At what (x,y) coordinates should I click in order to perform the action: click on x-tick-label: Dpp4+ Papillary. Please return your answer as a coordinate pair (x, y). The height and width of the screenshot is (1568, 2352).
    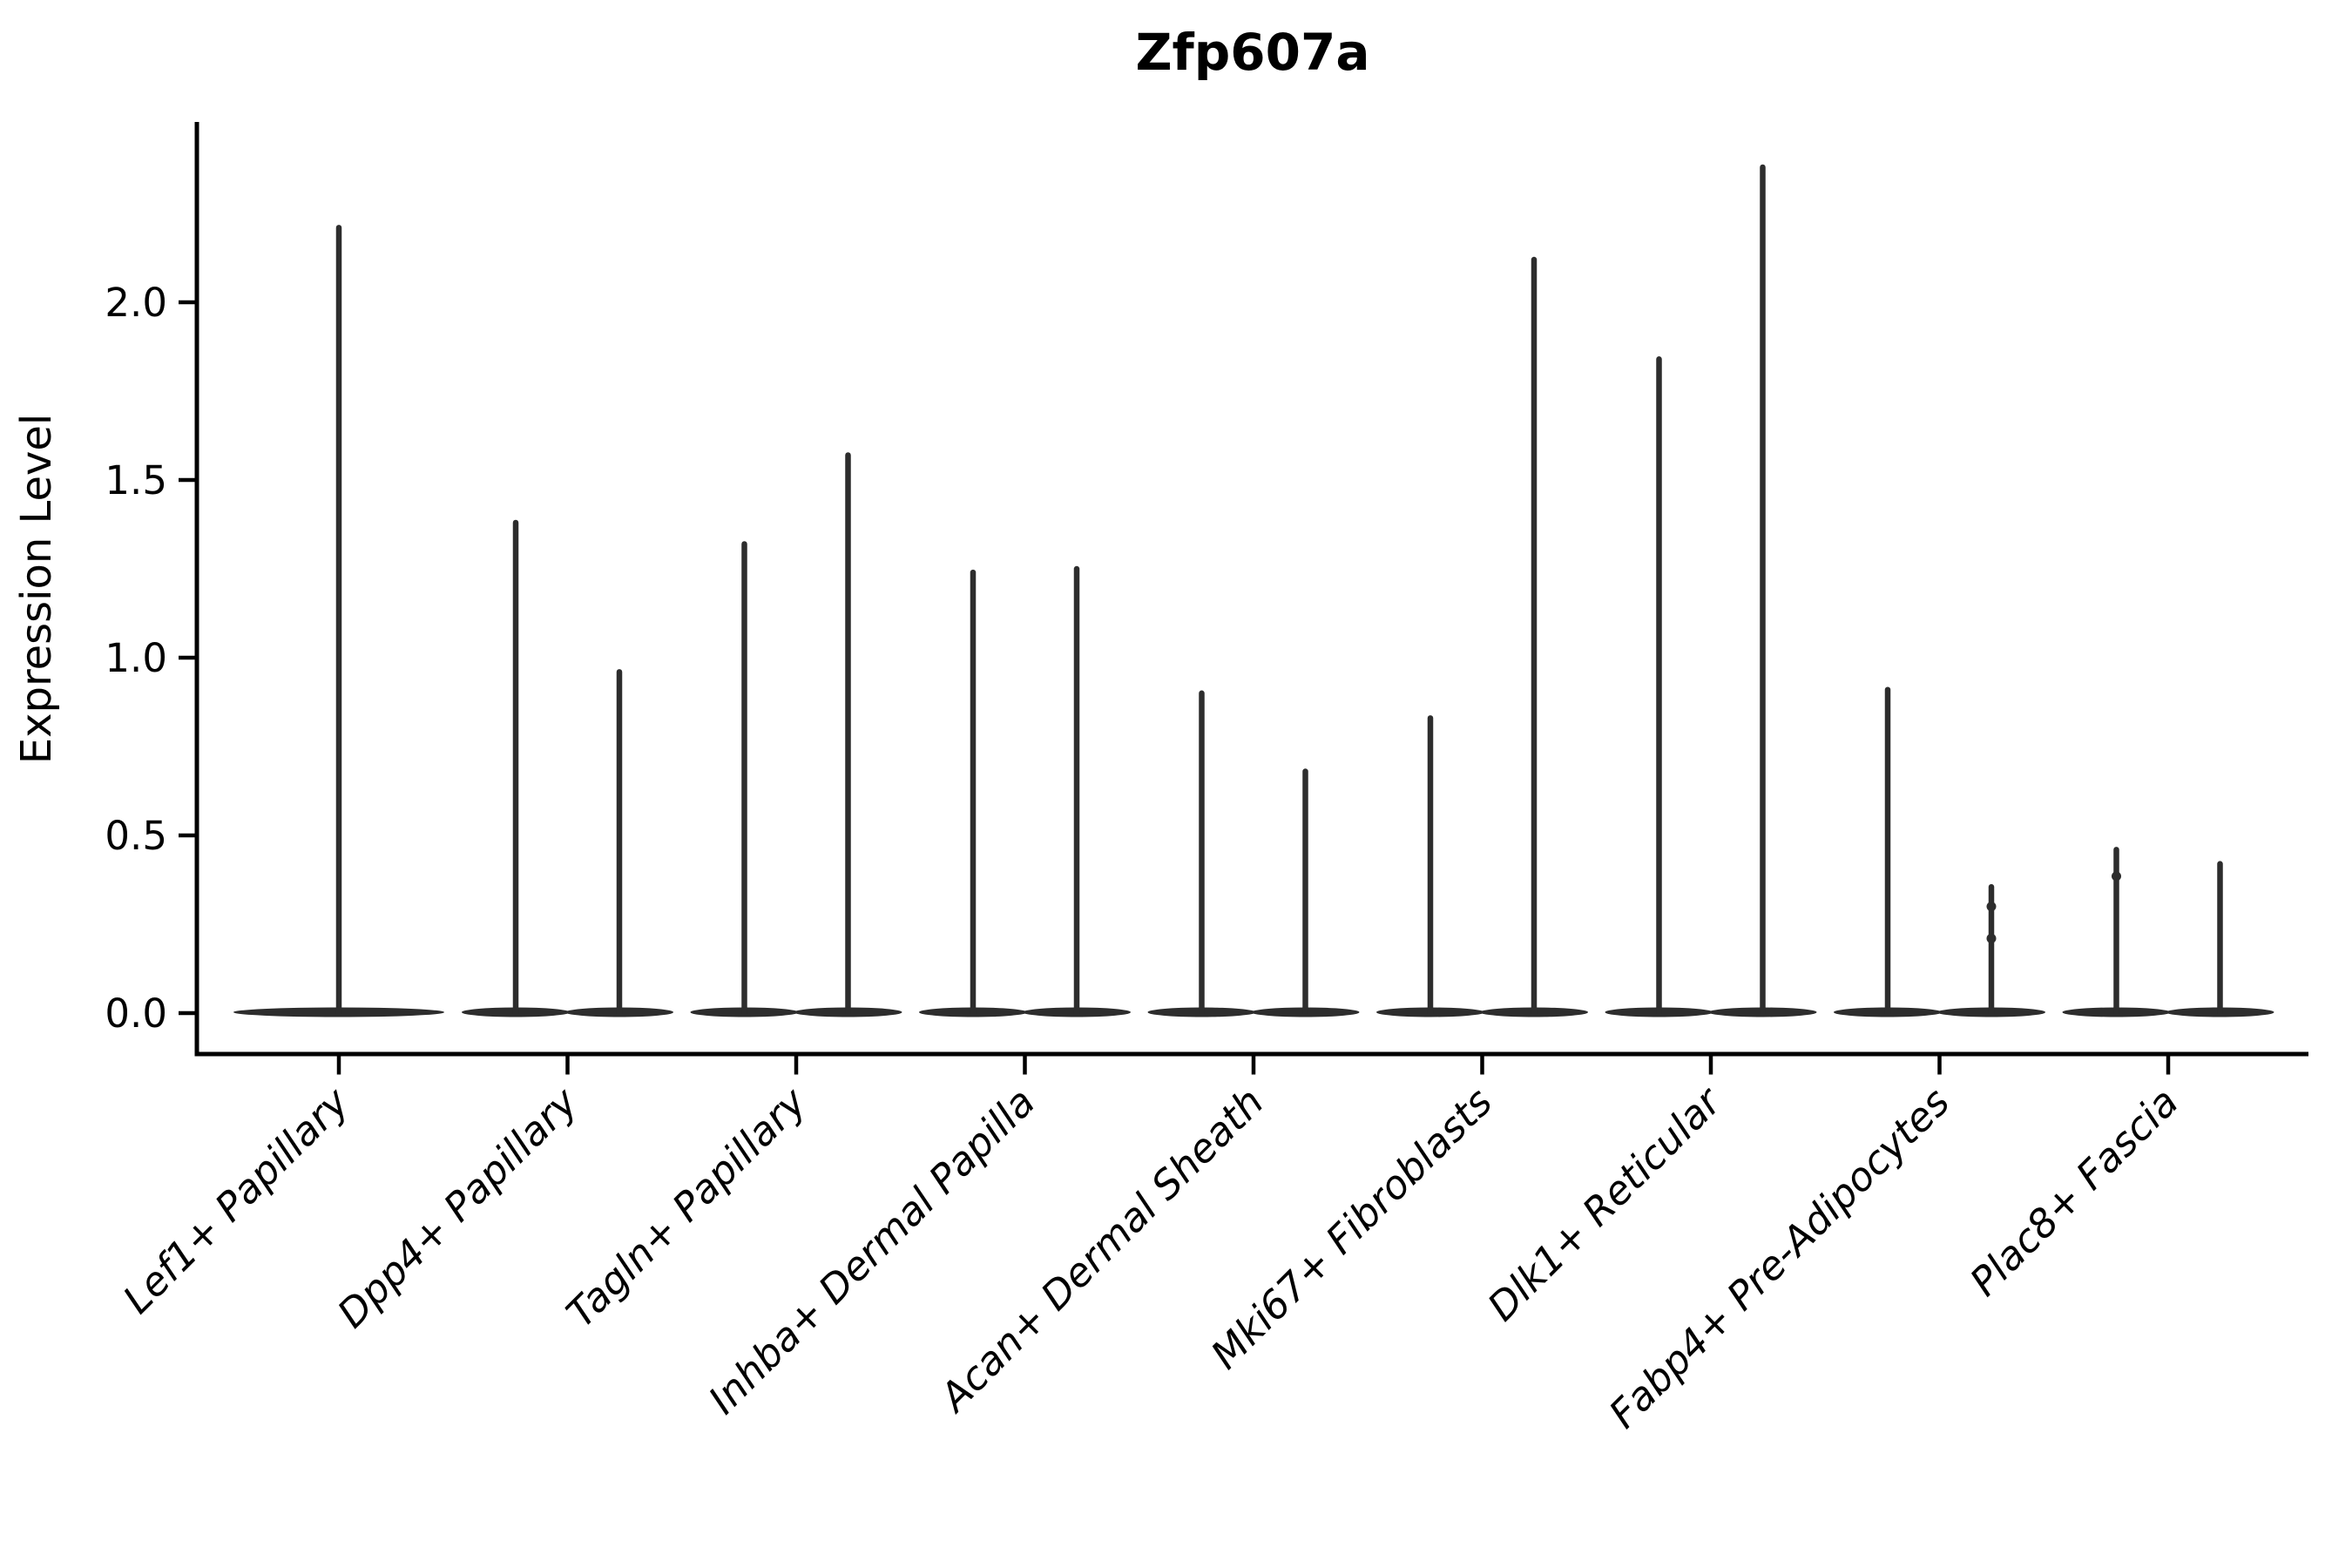
    Looking at the image, I should click on (457, 1207).